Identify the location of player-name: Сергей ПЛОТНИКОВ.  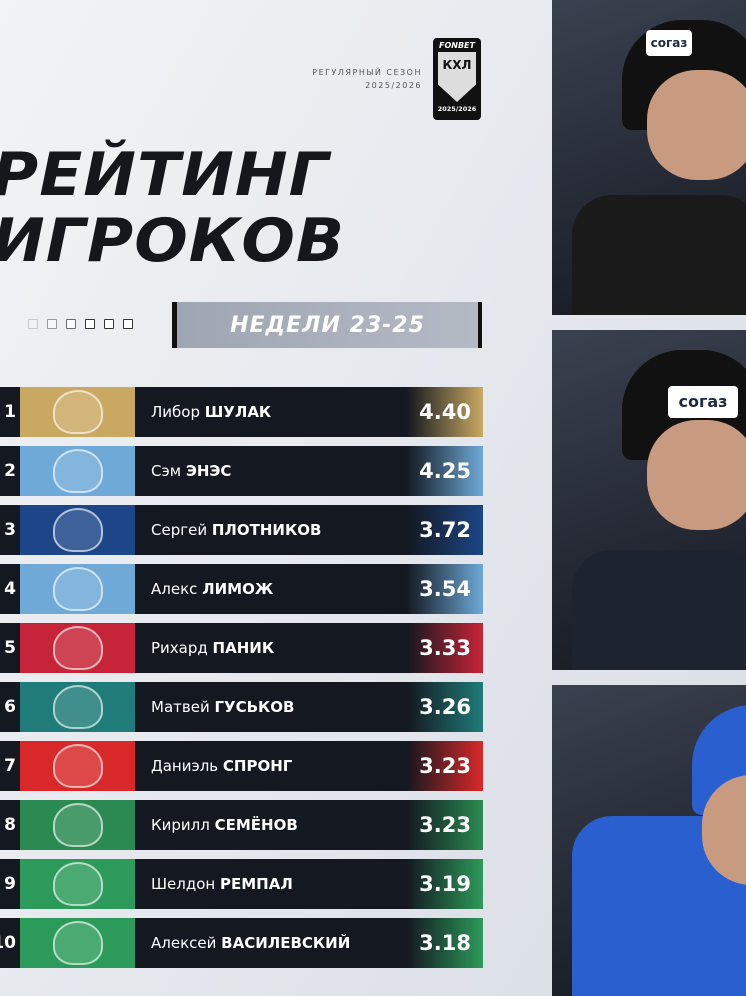
(285, 530).